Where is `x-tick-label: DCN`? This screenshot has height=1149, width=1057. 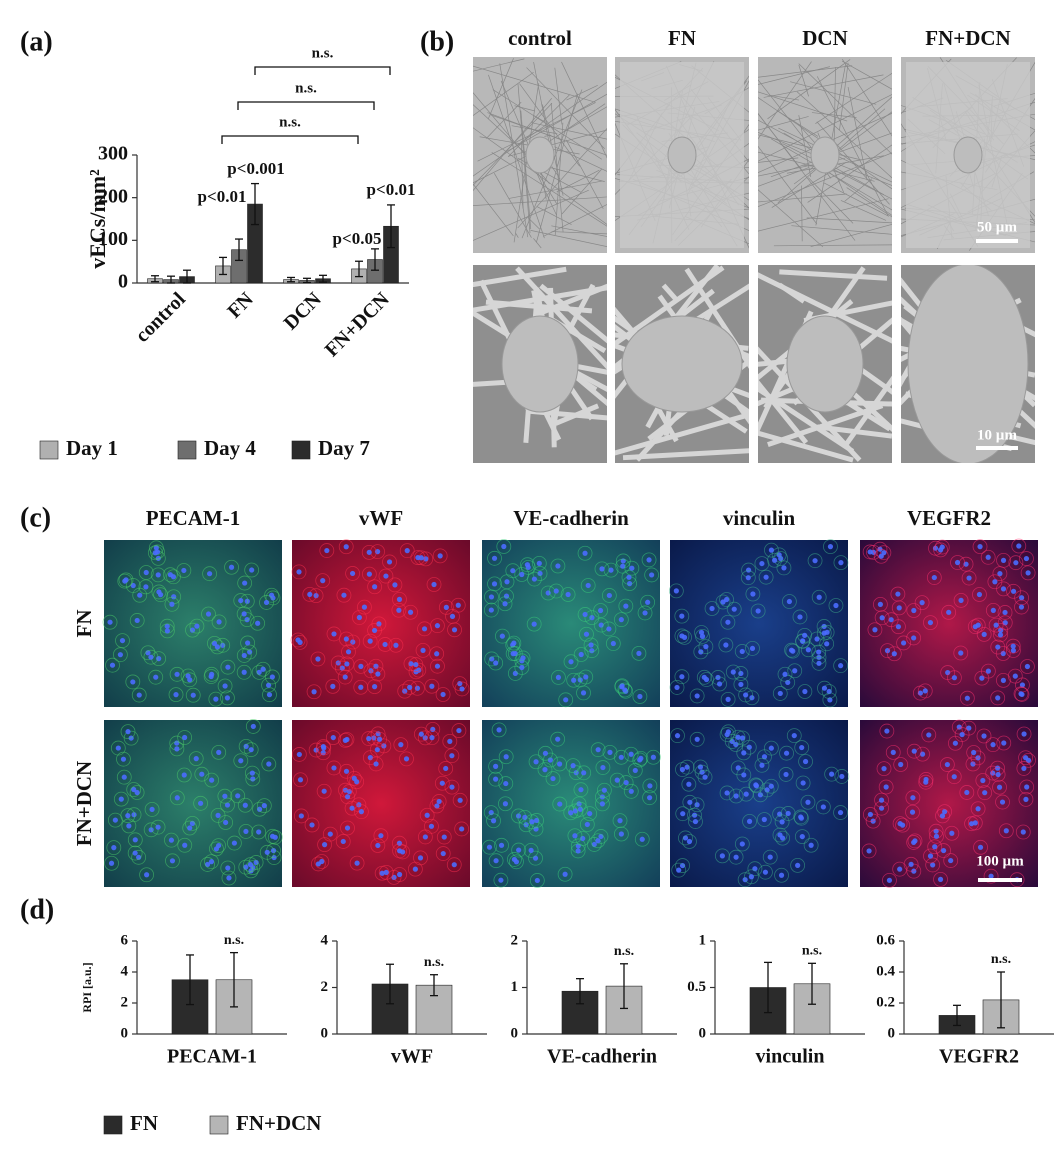 x-tick-label: DCN is located at coordinates (303, 311).